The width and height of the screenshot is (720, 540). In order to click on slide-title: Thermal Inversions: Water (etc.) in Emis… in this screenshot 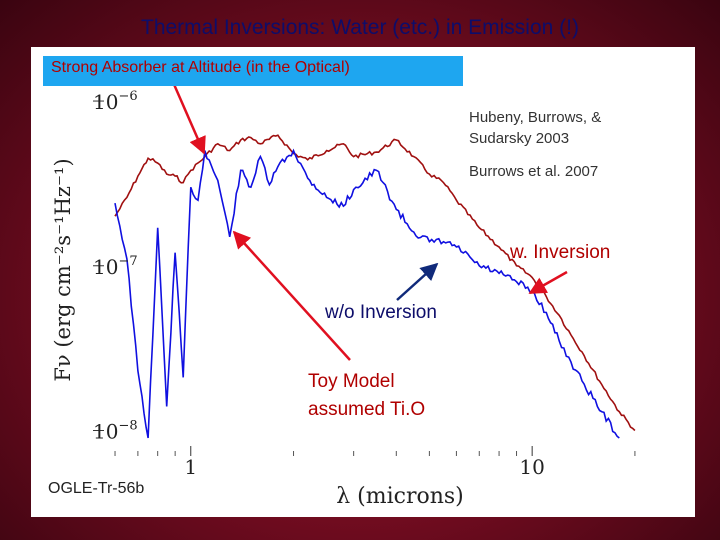, I will do `click(360, 27)`.